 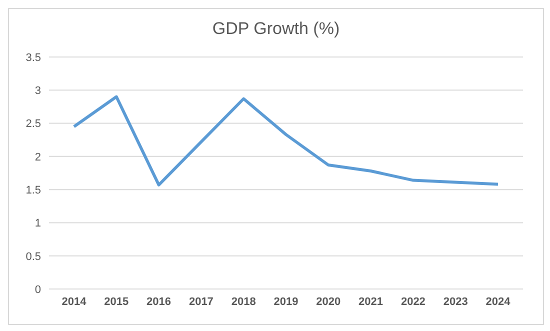 I want to click on x-tick-label: 2018, so click(x=243, y=302).